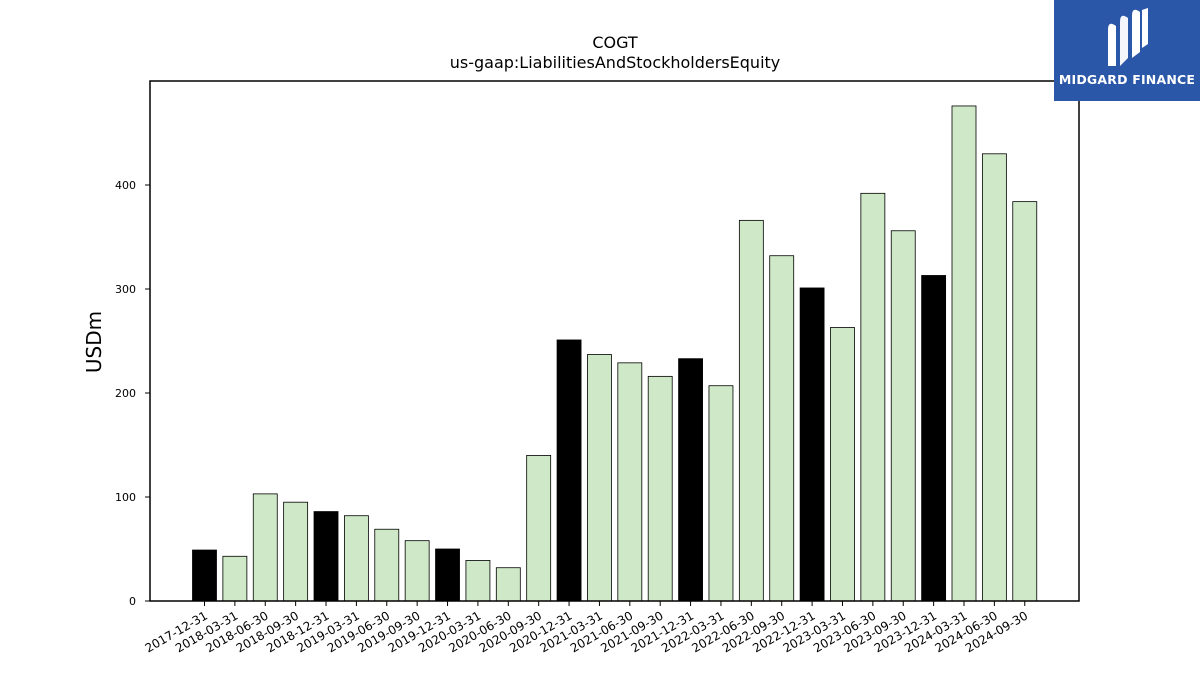 The width and height of the screenshot is (1200, 675). What do you see at coordinates (94, 342) in the screenshot?
I see `y-axis-label: USDm` at bounding box center [94, 342].